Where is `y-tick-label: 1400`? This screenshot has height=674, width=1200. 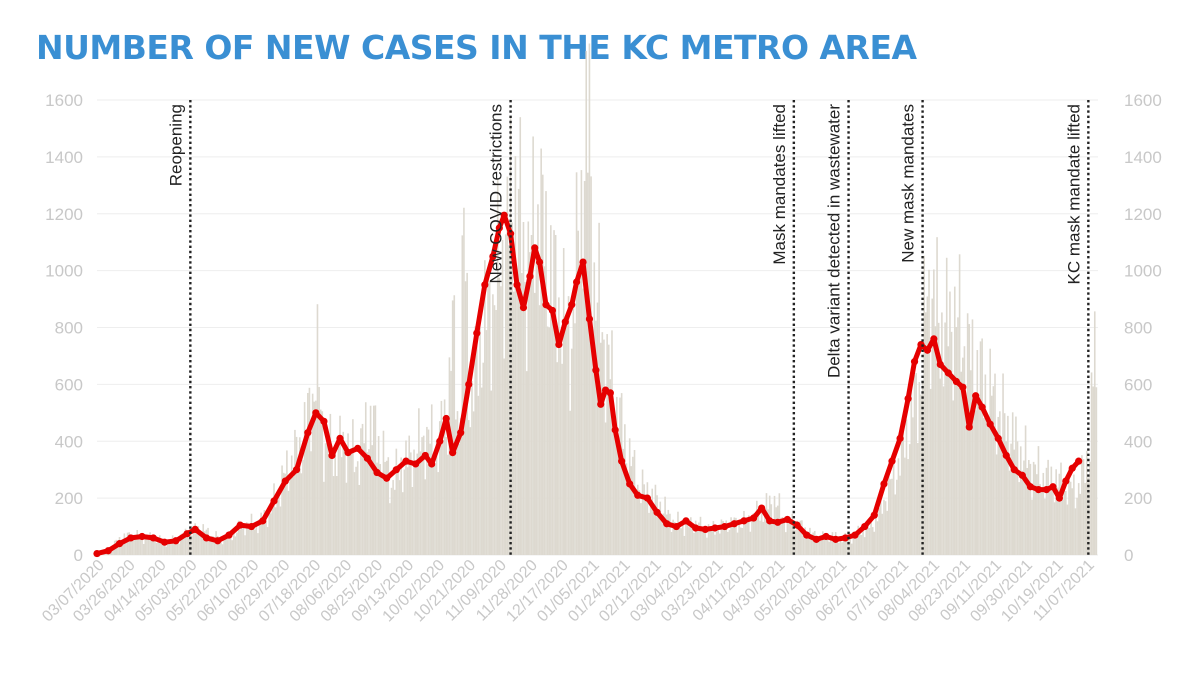
y-tick-label: 1400 is located at coordinates (1143, 157).